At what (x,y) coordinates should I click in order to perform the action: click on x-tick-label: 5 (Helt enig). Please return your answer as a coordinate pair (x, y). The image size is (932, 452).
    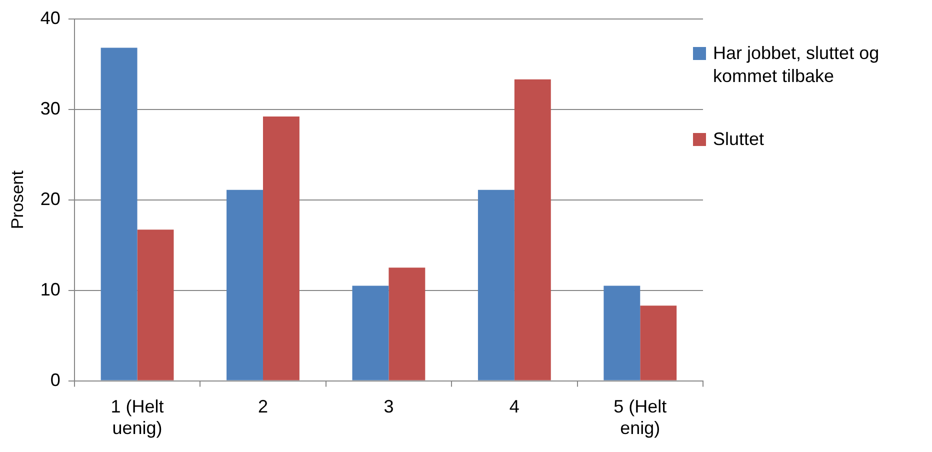
    Looking at the image, I should click on (640, 417).